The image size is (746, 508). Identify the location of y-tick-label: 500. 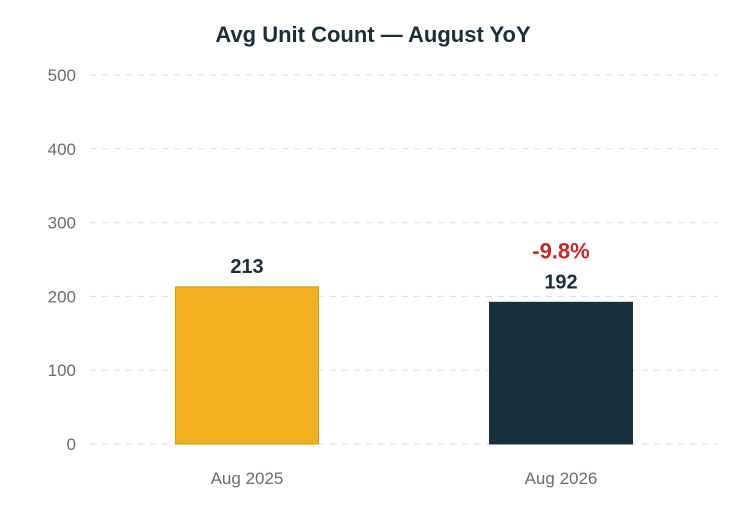
(62, 75).